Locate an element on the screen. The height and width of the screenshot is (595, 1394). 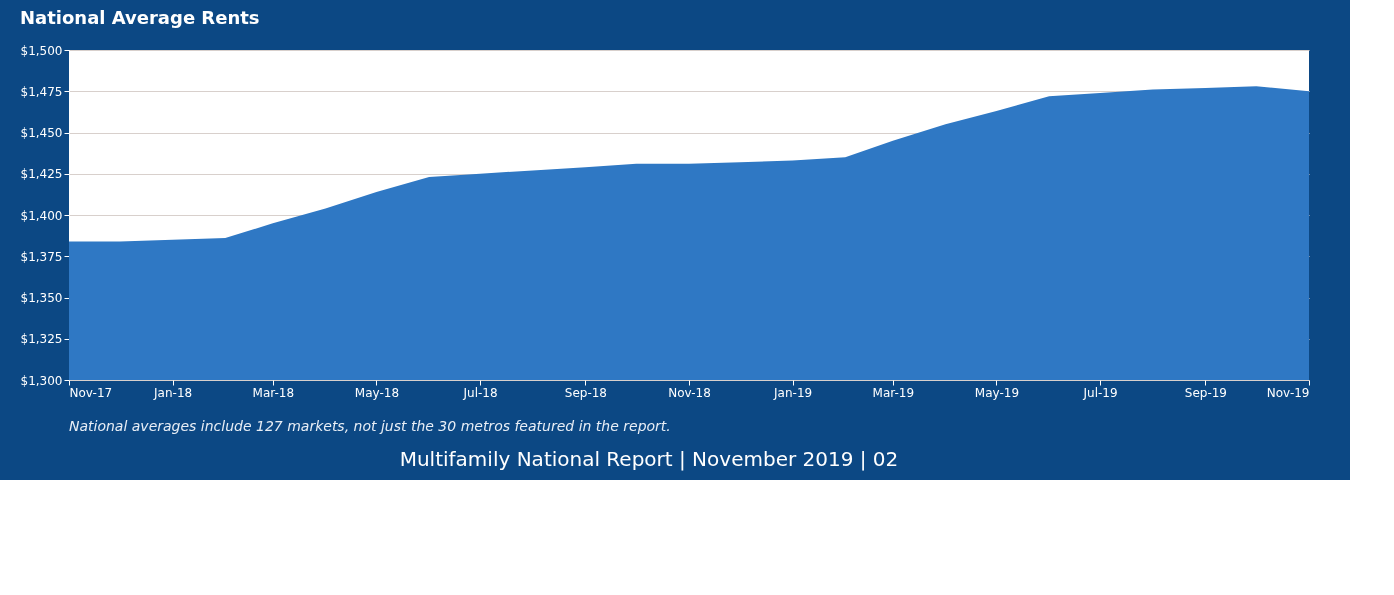
x-tick-label: Jul-18 is located at coordinates (480, 392).